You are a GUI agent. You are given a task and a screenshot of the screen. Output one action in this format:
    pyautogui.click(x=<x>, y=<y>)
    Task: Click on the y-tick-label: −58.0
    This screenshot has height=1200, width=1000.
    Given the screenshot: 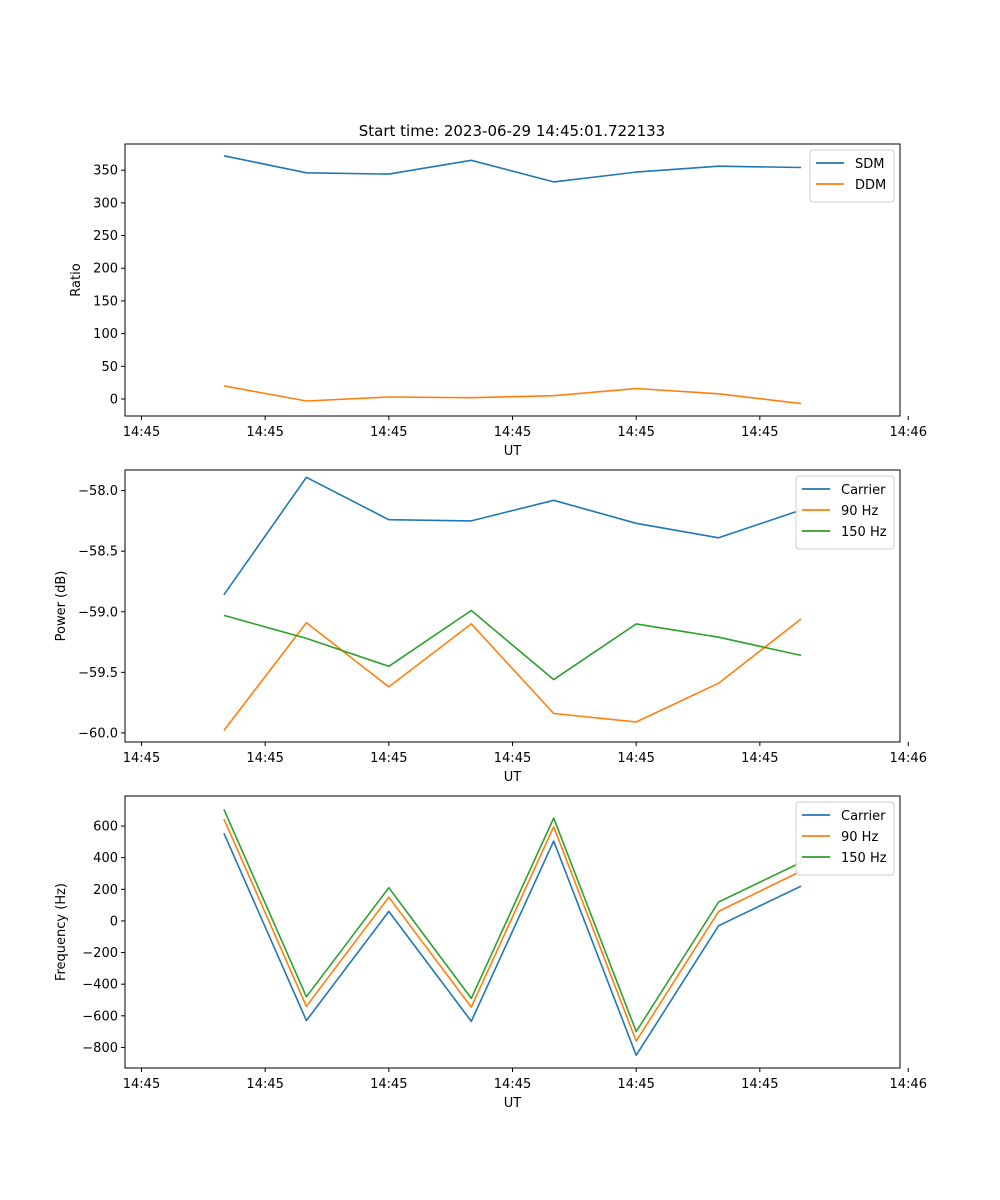 What is the action you would take?
    pyautogui.click(x=98, y=491)
    